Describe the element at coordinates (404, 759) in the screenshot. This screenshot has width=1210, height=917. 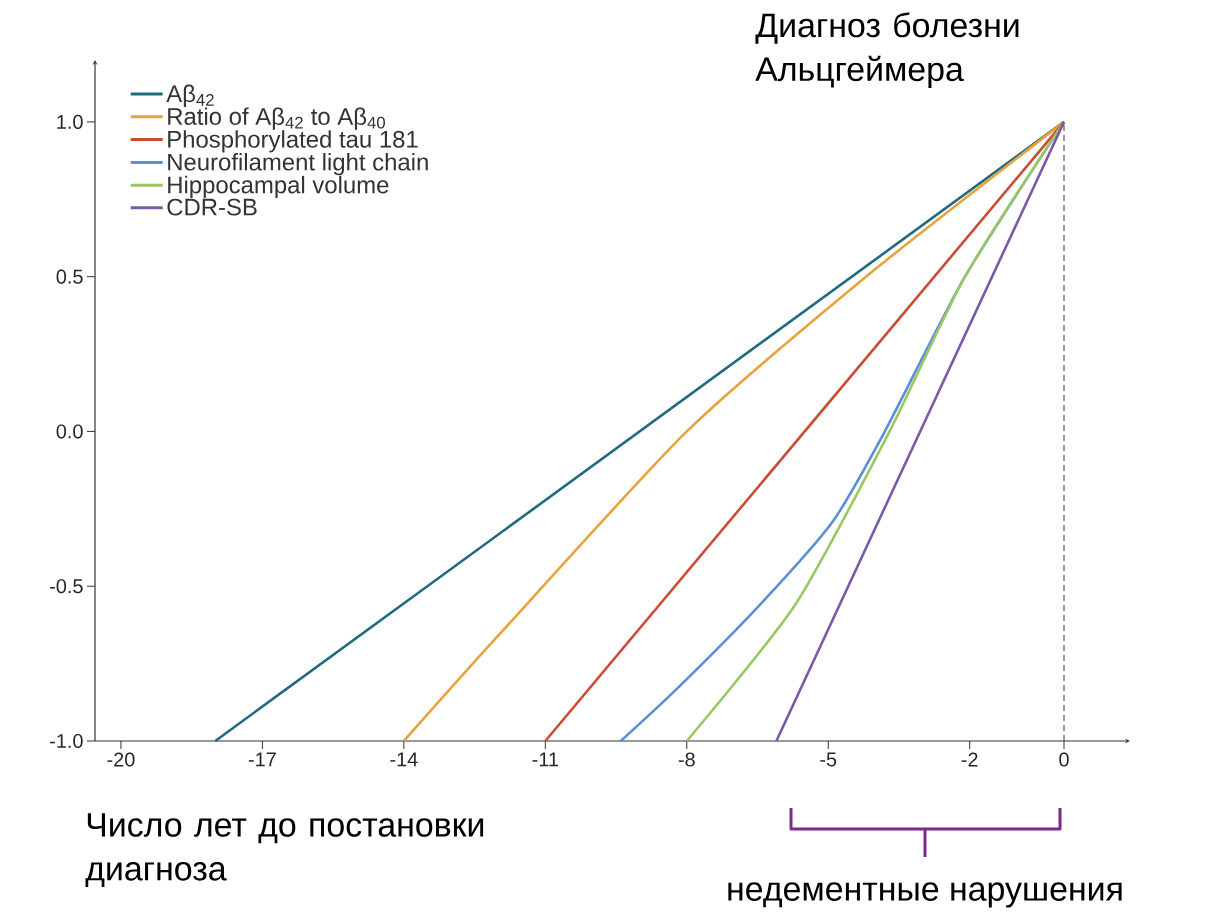
I see `x-tick-label: -14` at that location.